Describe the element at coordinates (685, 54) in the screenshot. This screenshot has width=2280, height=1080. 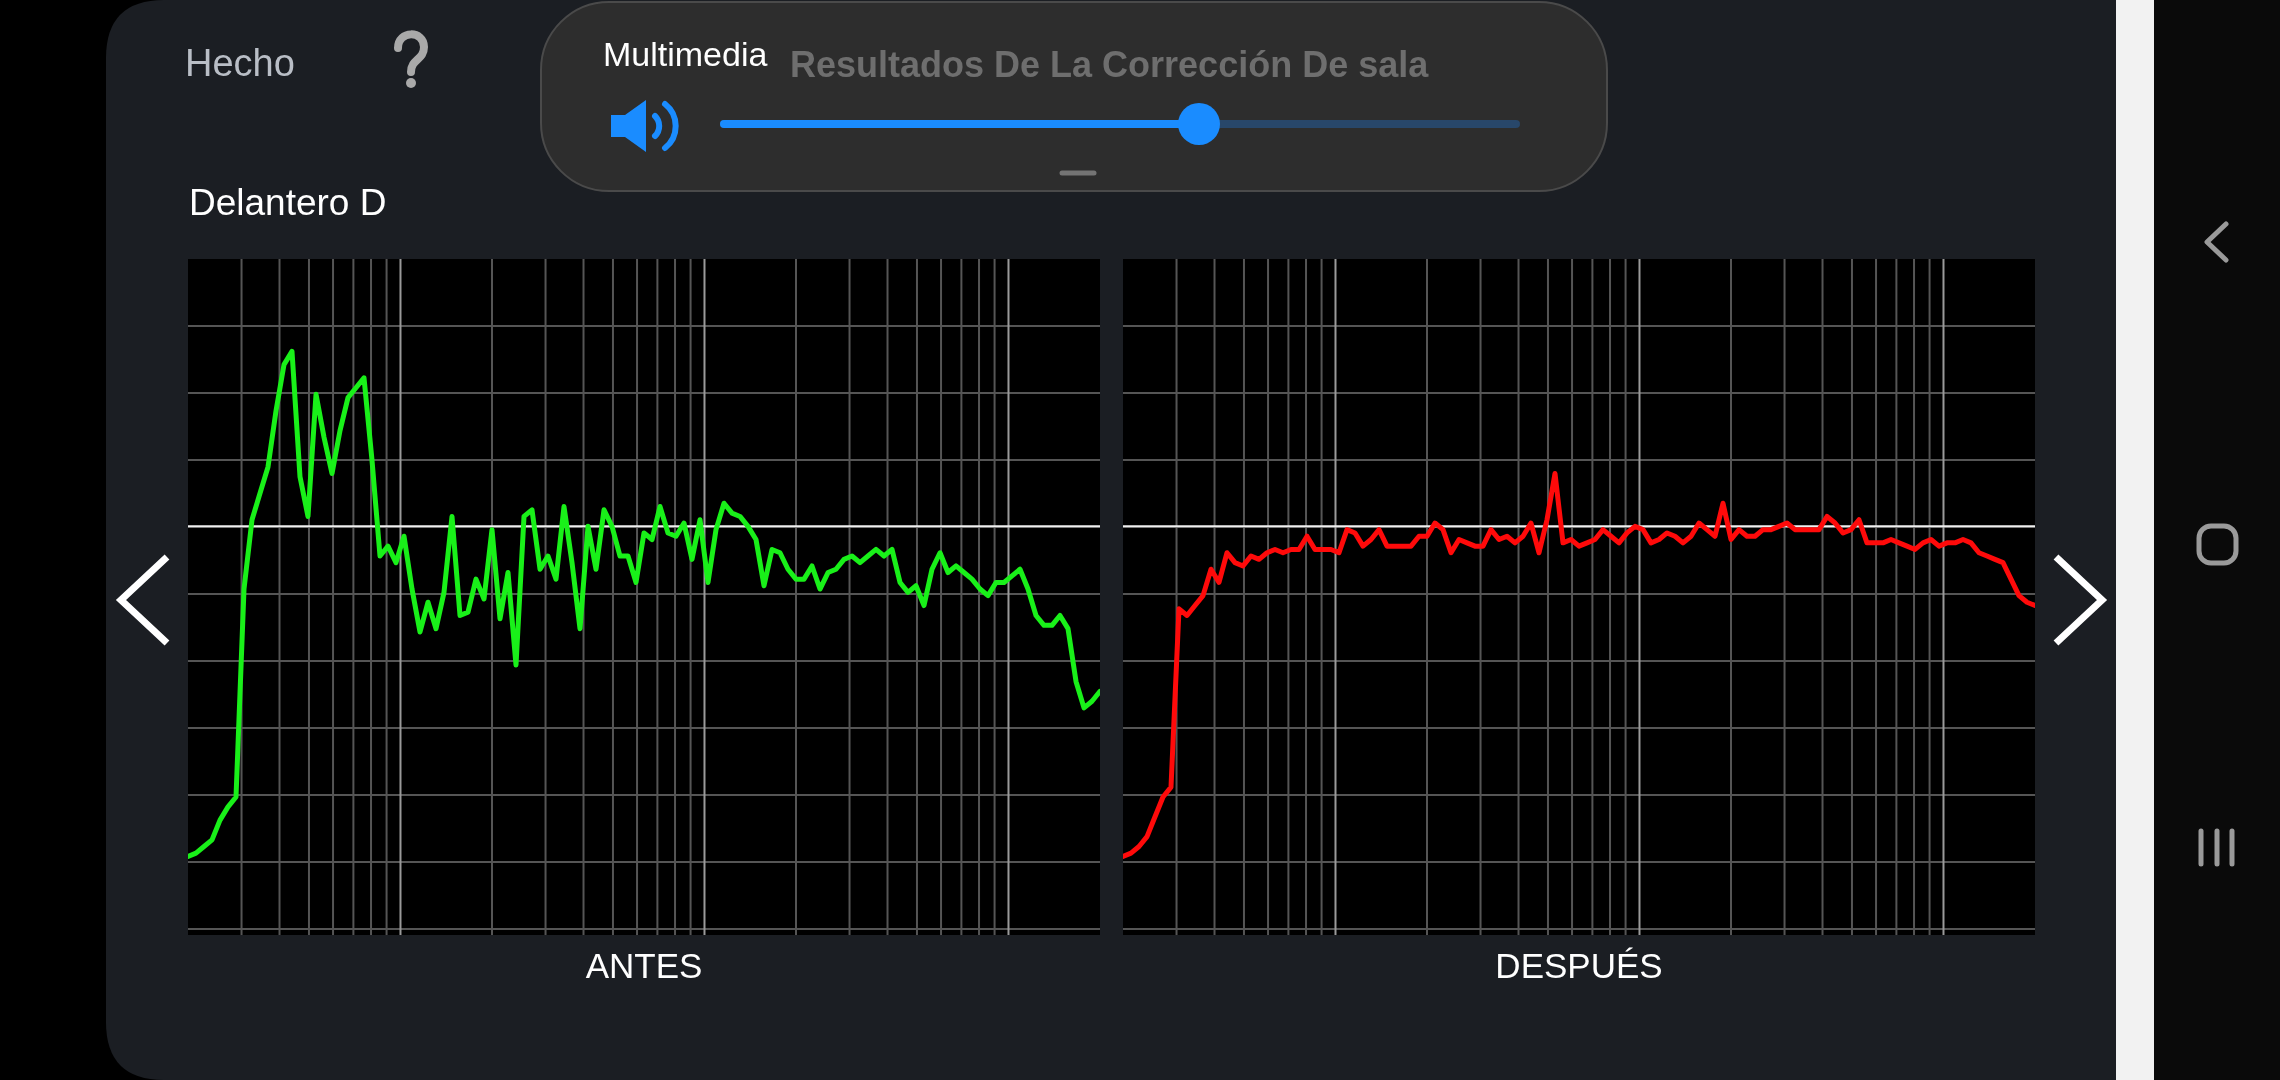
I see `text: Multimedia` at that location.